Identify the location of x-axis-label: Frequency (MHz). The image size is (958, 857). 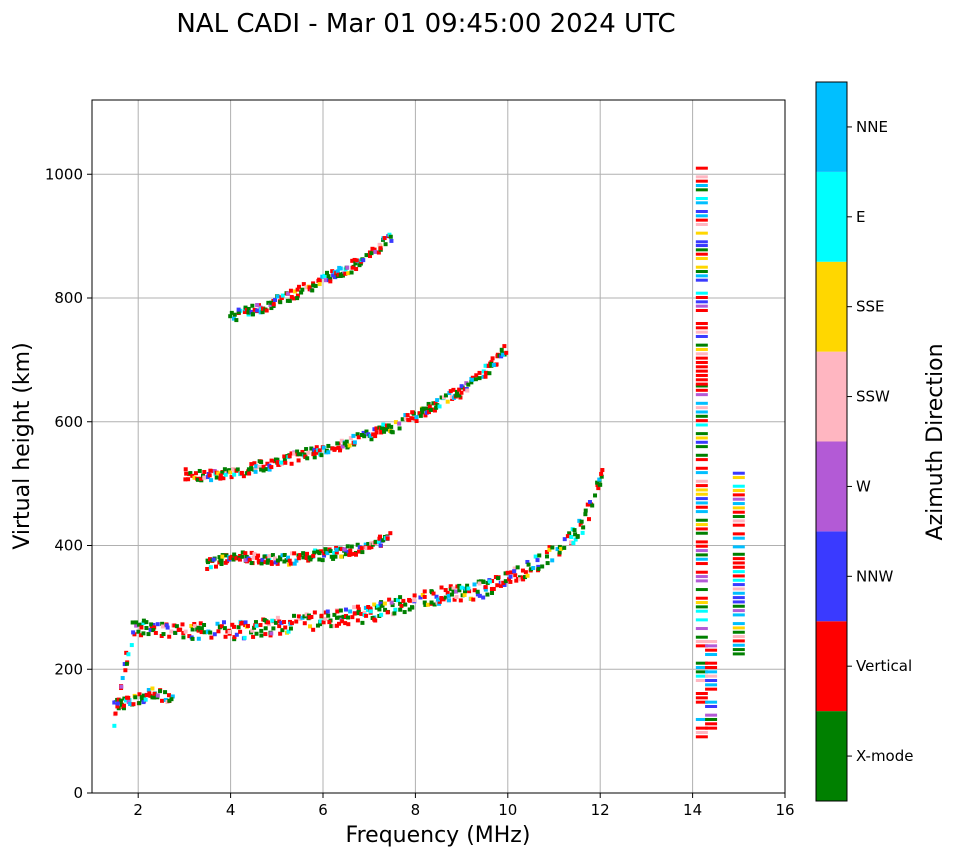
(438, 835).